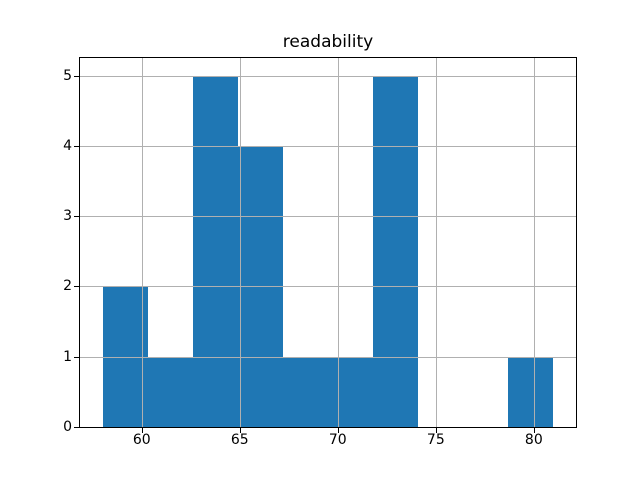 This screenshot has width=640, height=480. Describe the element at coordinates (337, 440) in the screenshot. I see `x-tick-label: 70` at that location.